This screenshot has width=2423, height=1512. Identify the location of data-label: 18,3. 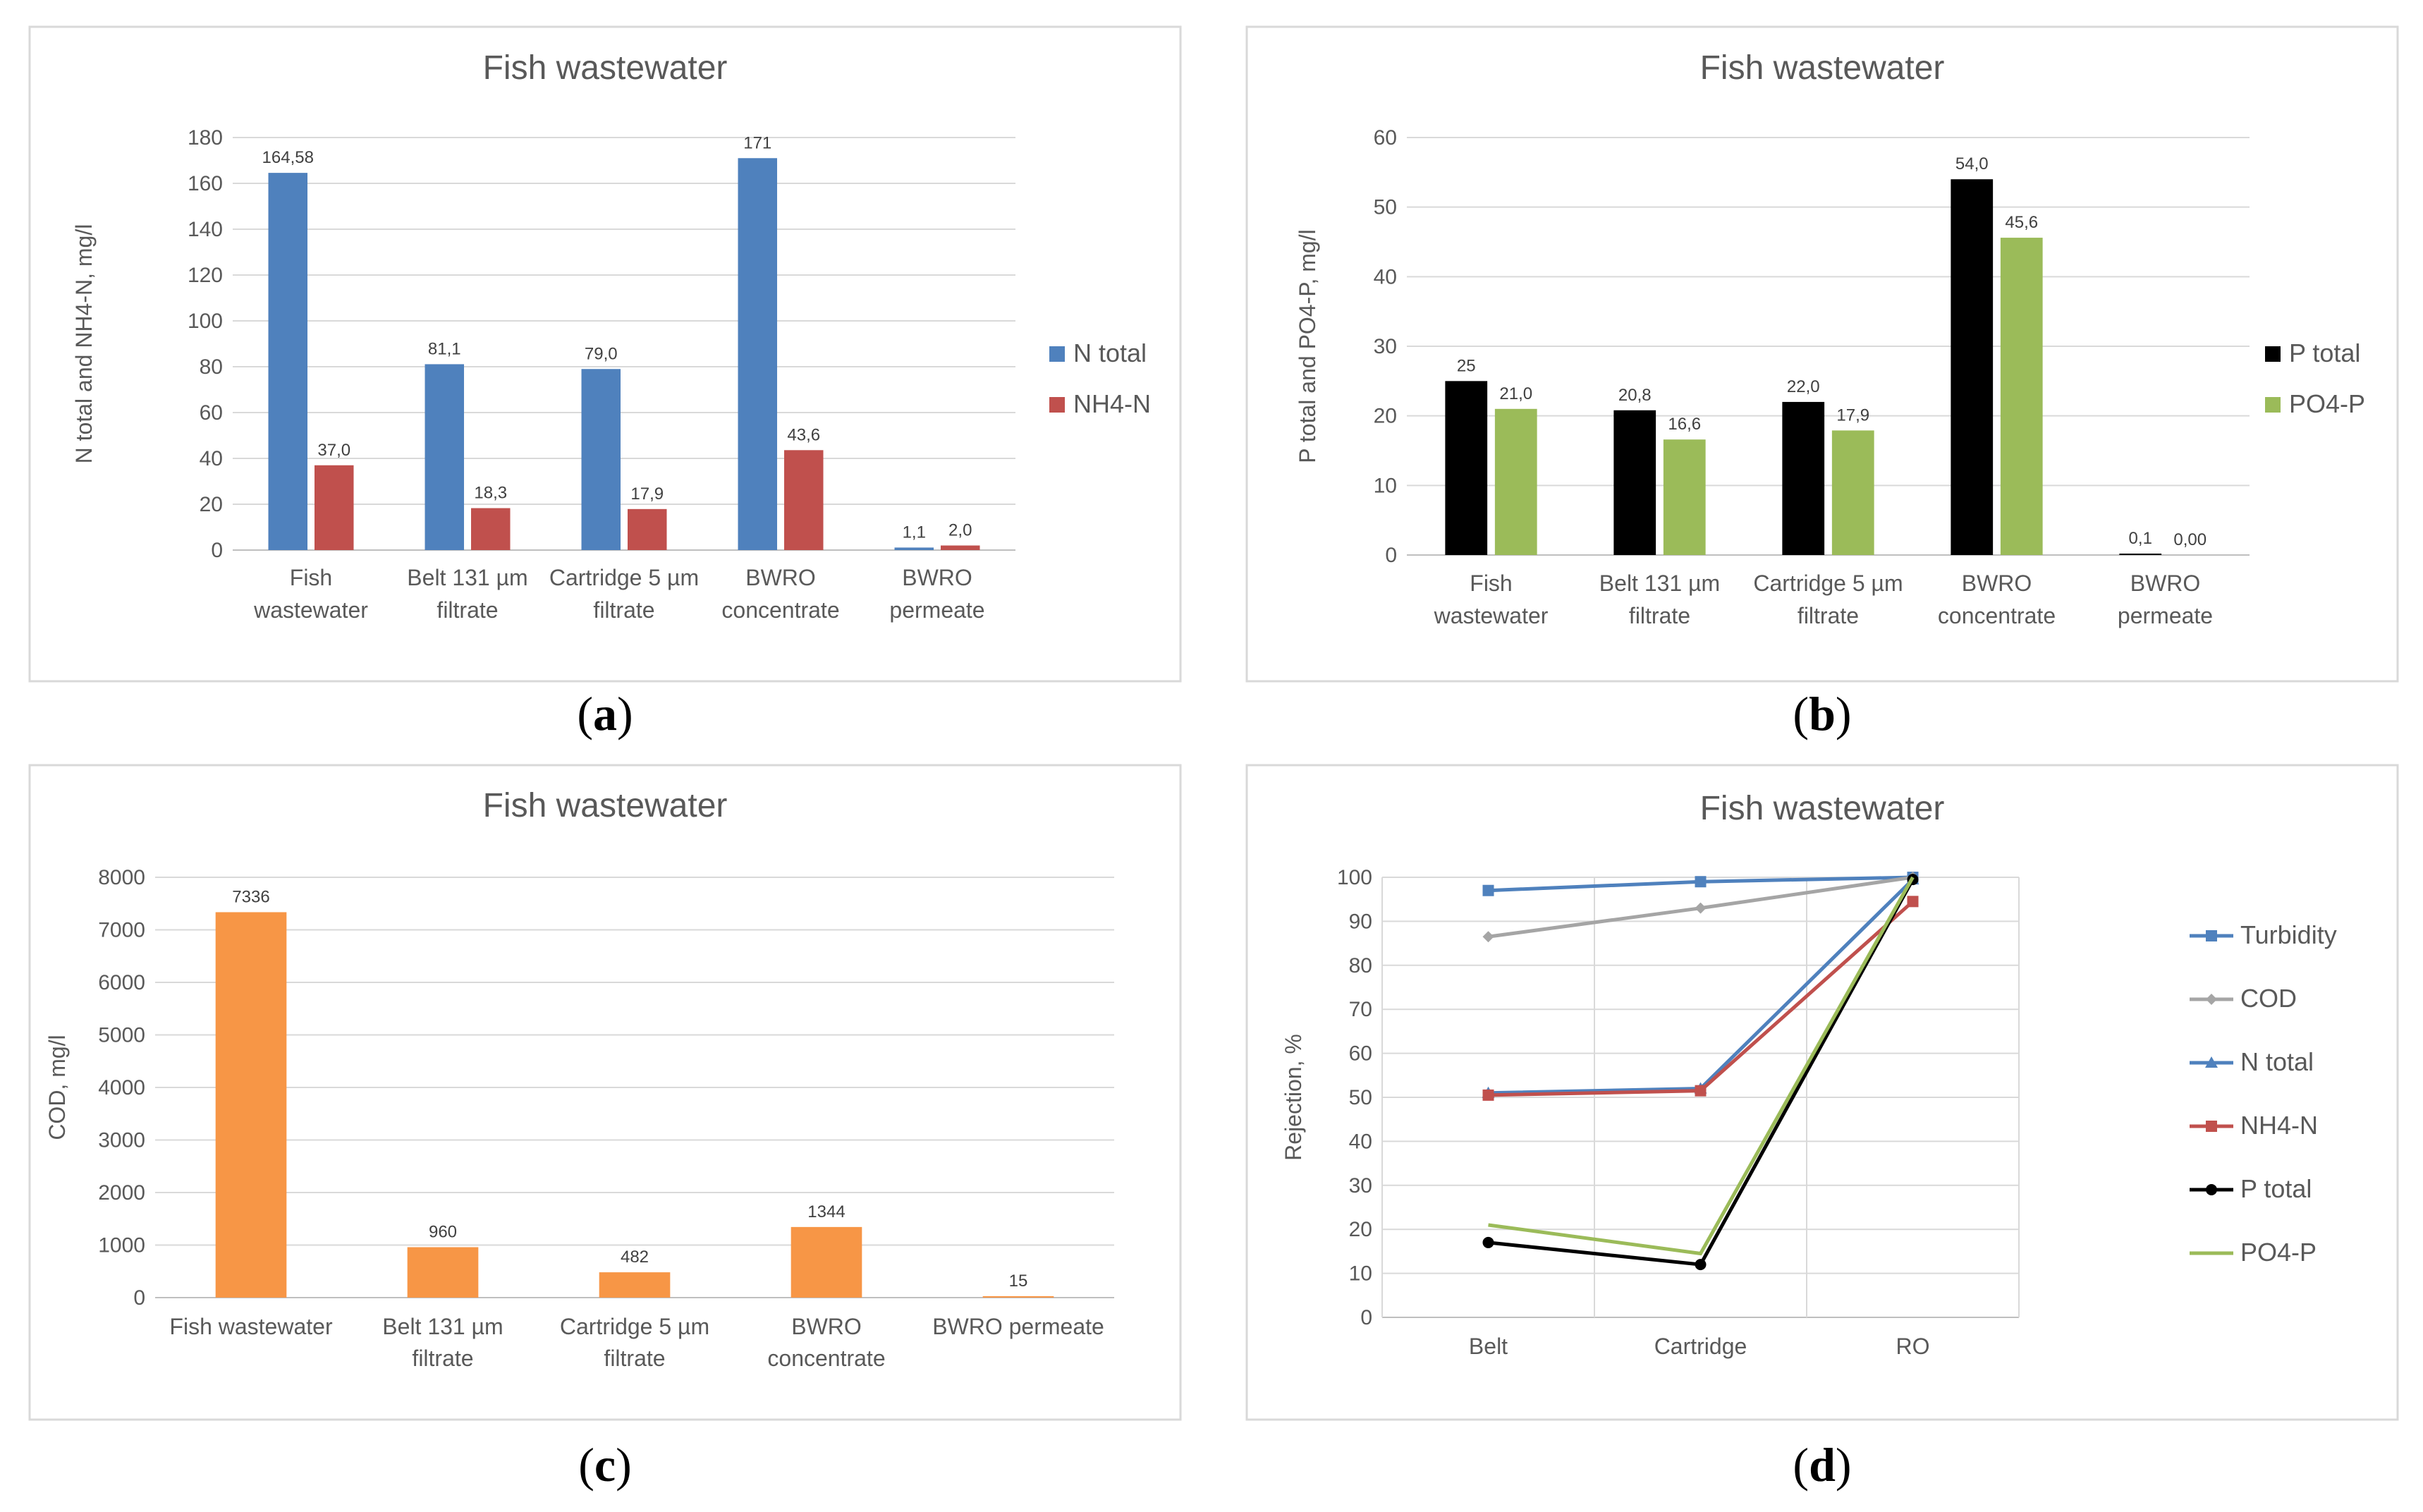
(490, 493).